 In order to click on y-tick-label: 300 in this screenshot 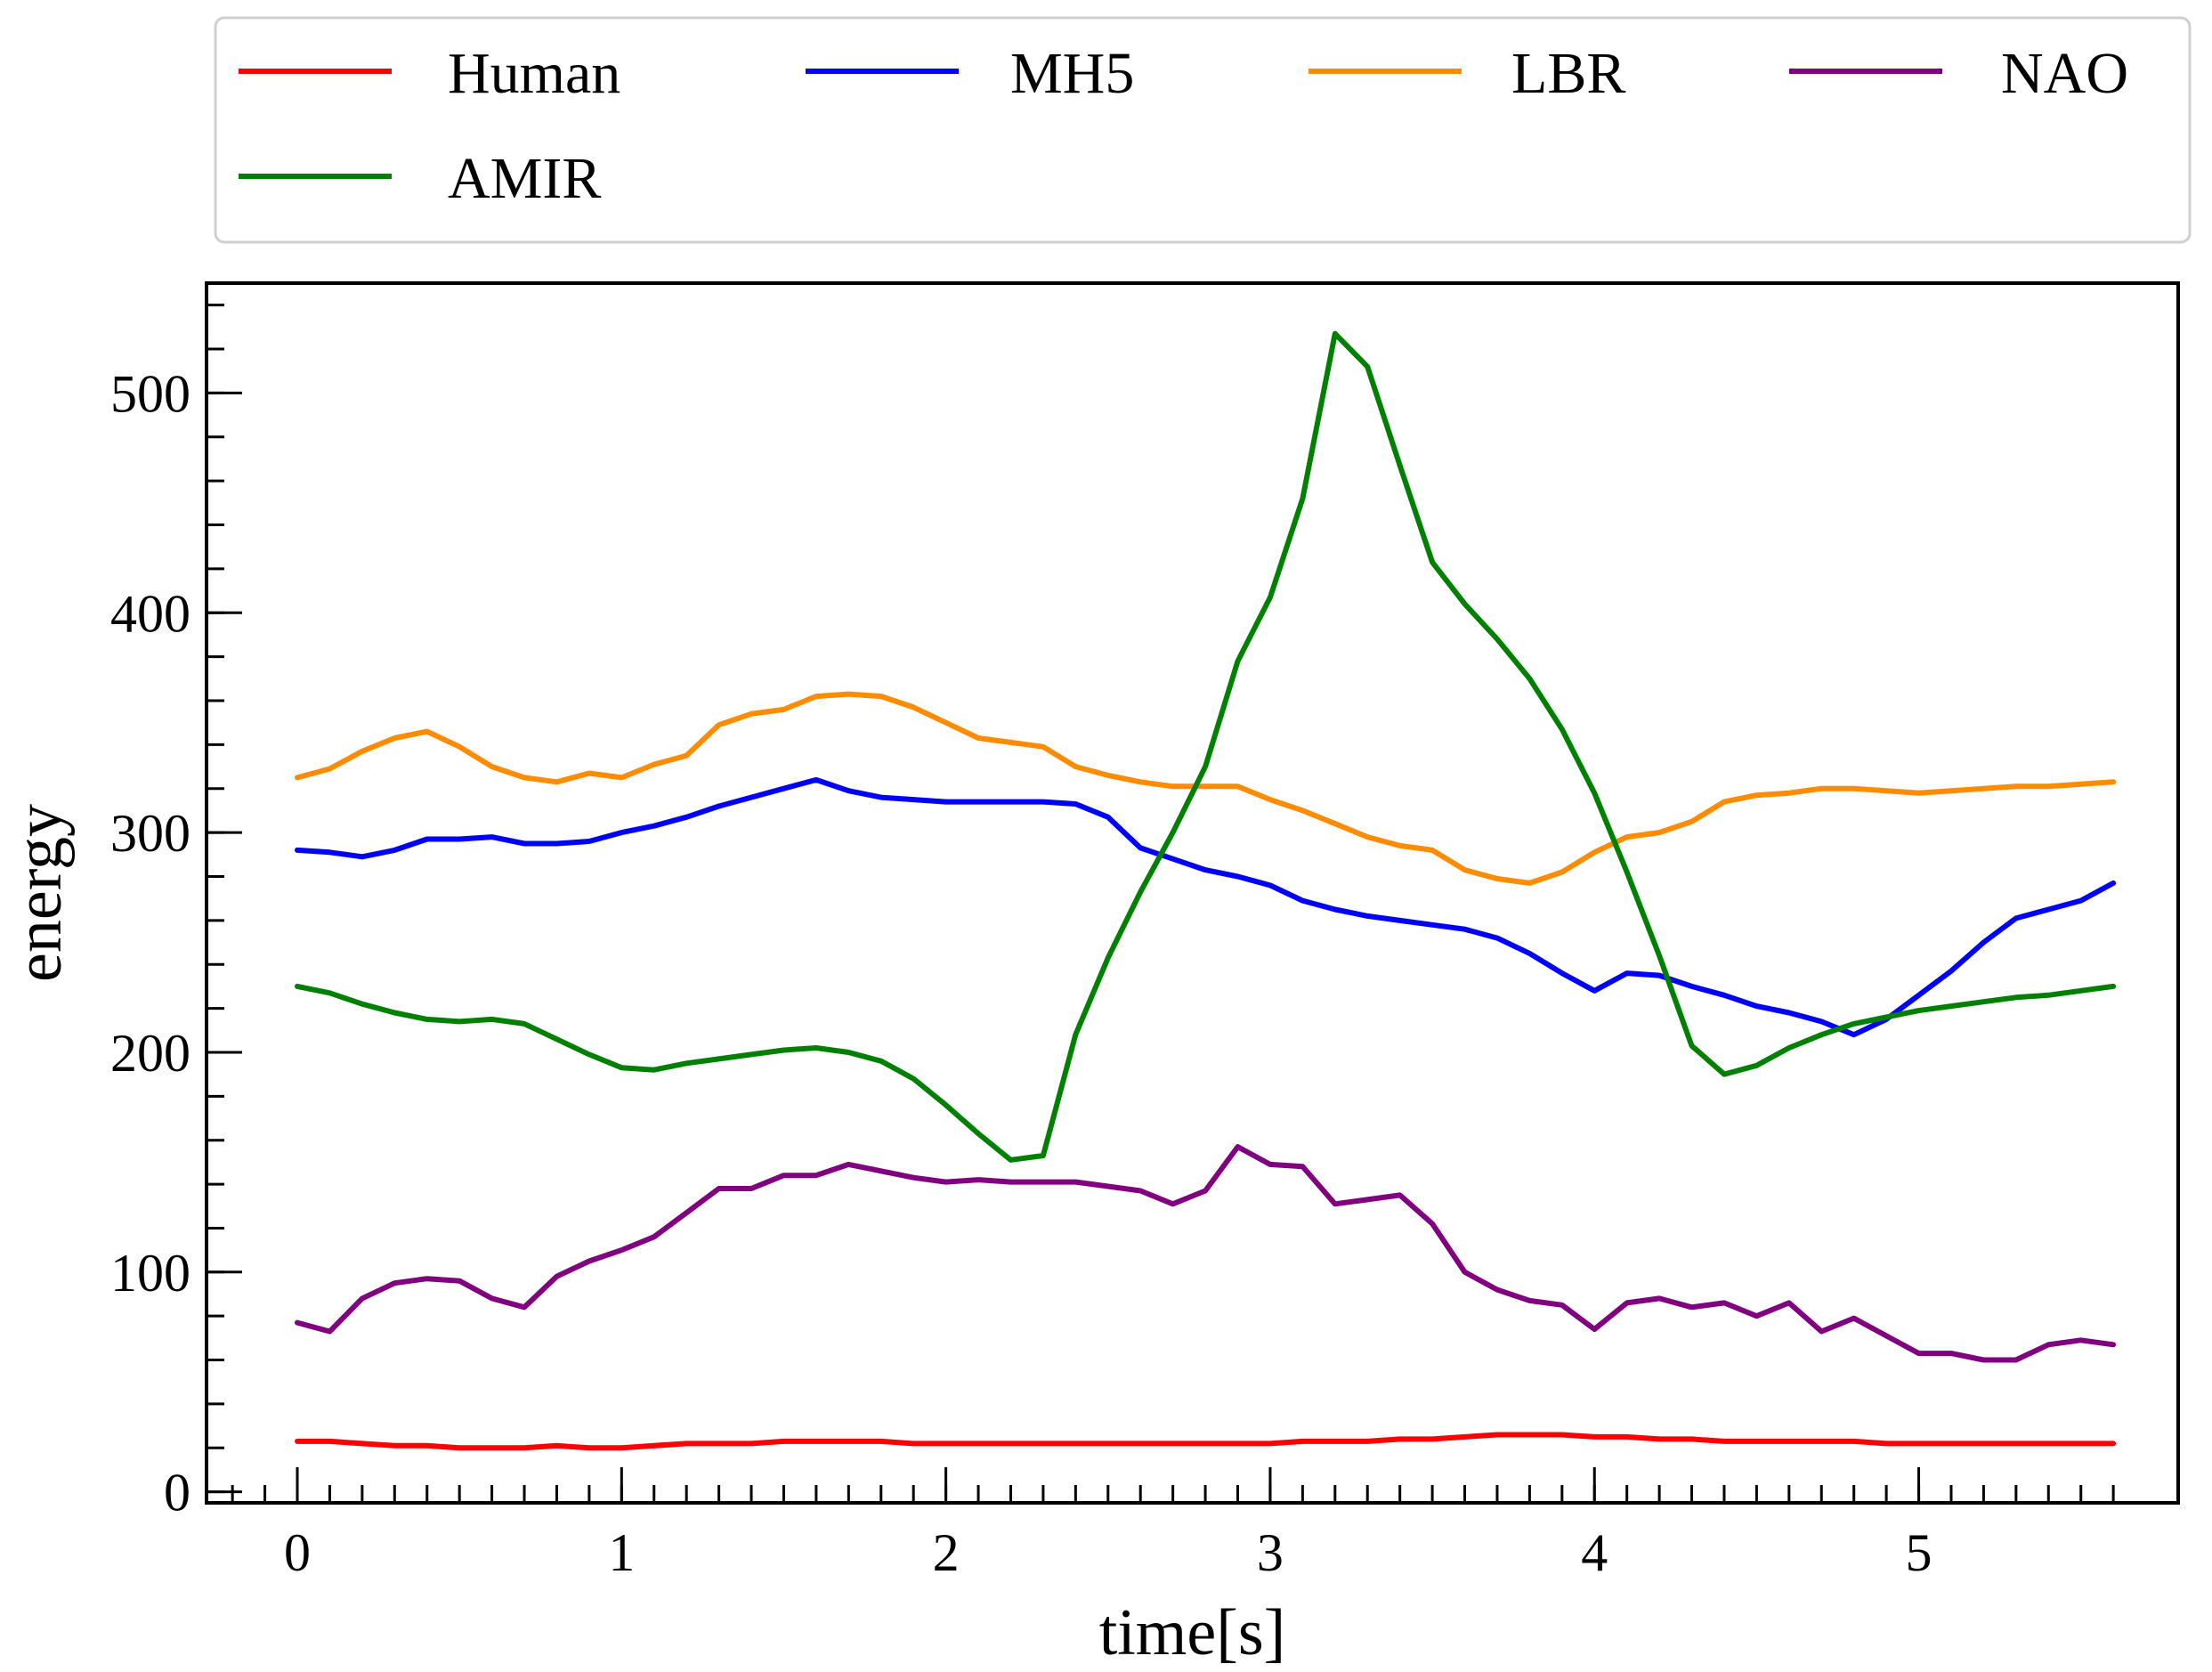, I will do `click(150, 833)`.